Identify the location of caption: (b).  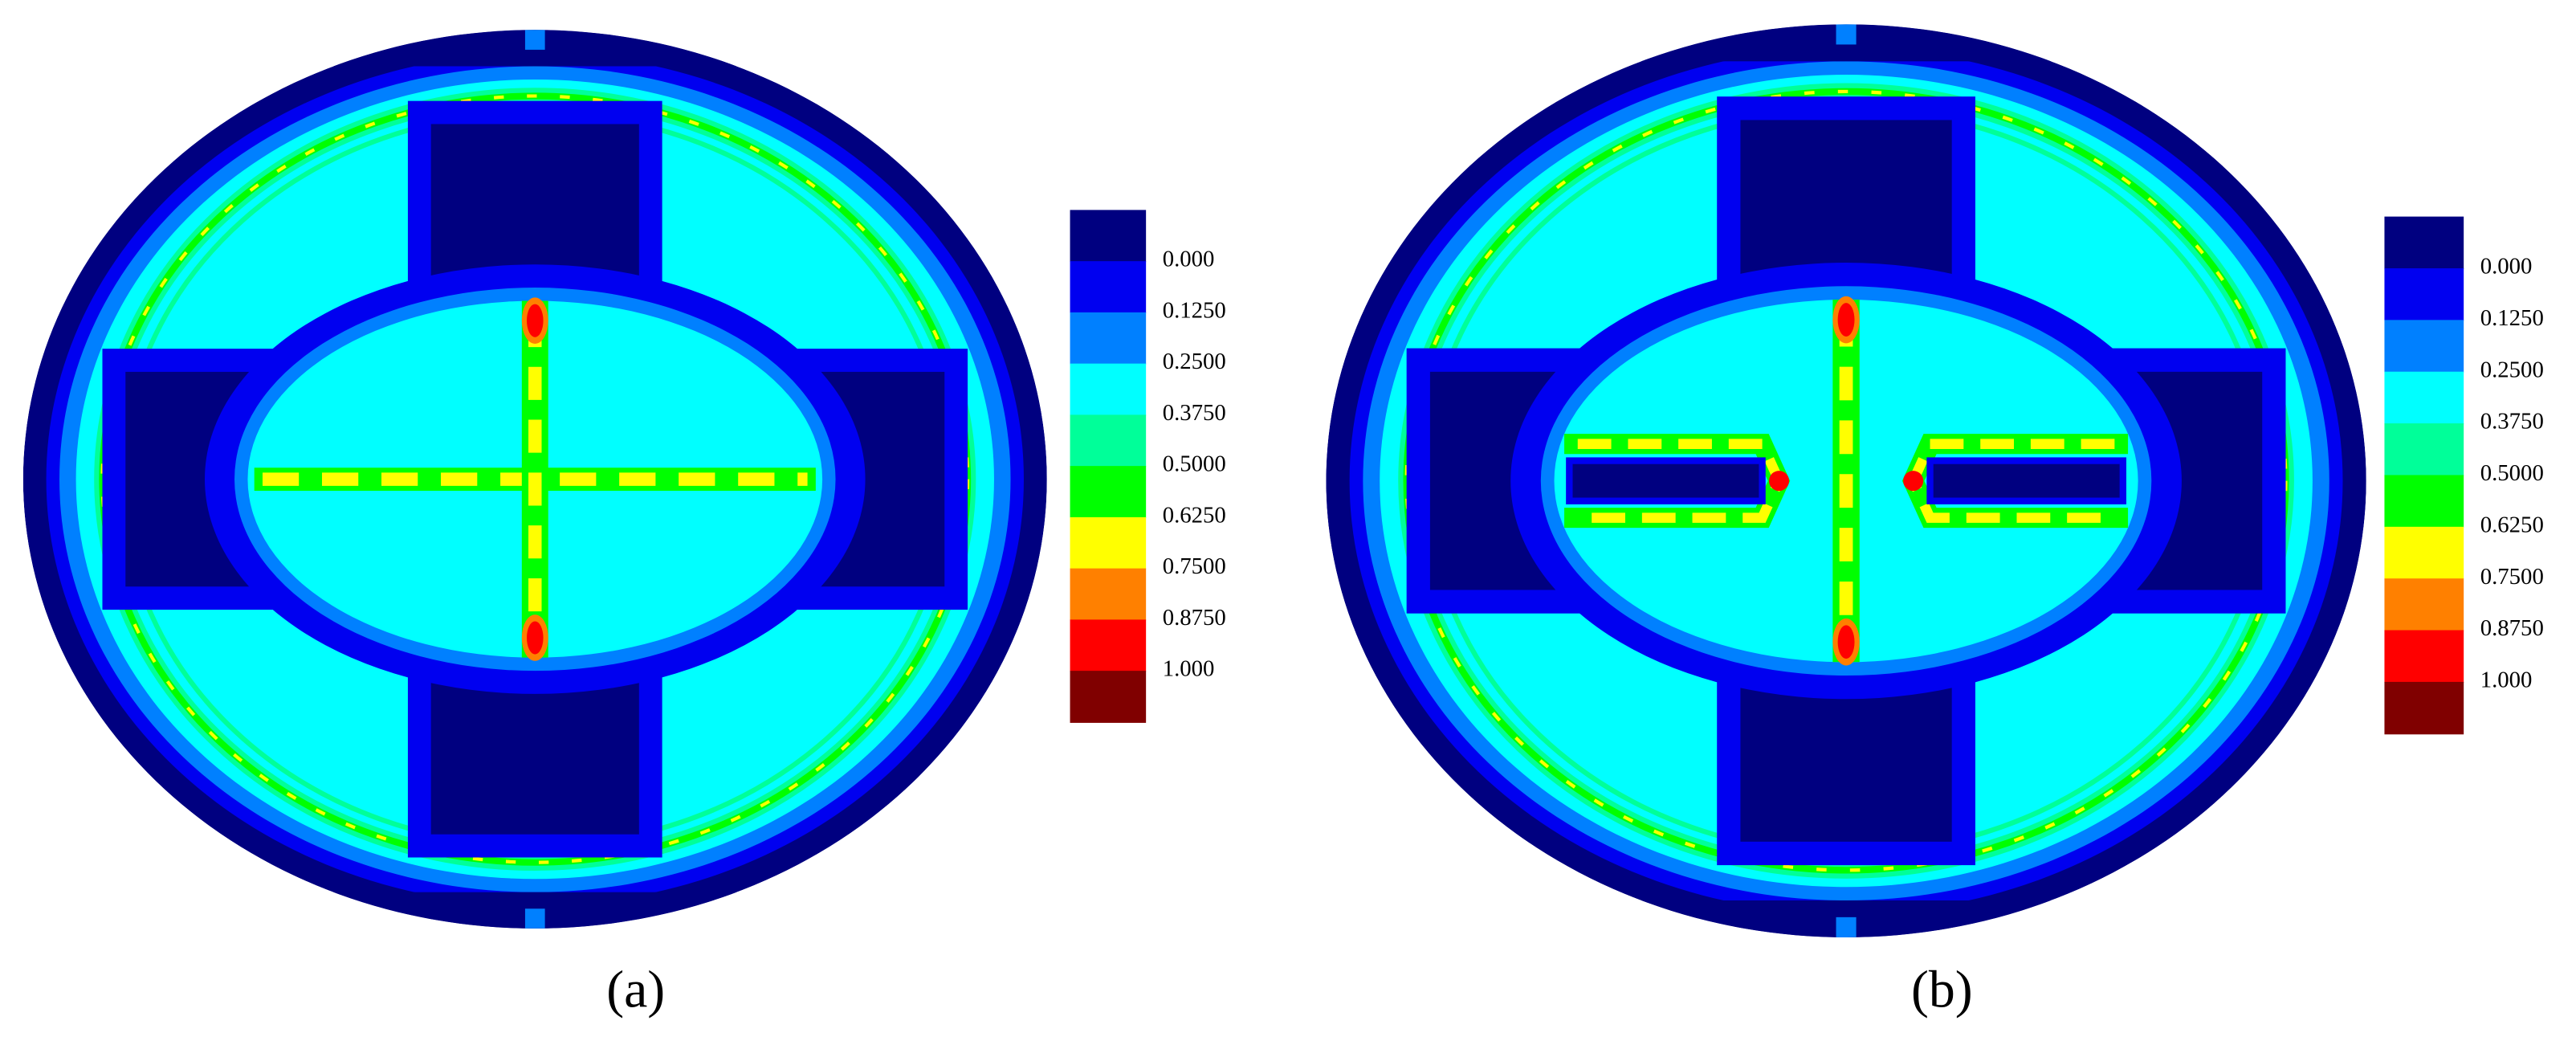
(1942, 989).